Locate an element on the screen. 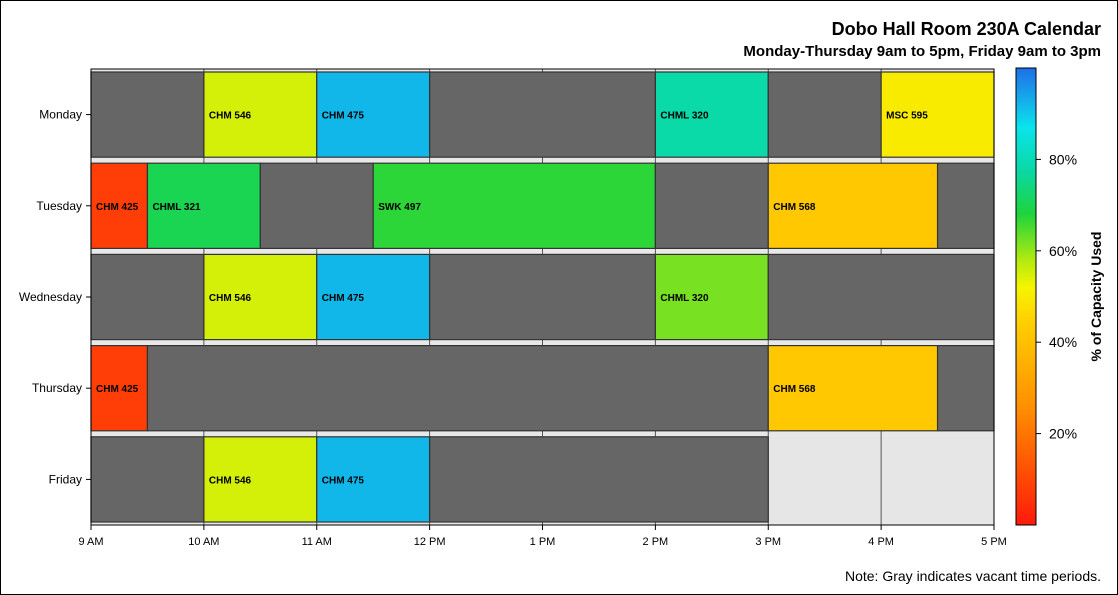 This screenshot has width=1118, height=595. event-bar: MSC 595 is located at coordinates (937, 114).